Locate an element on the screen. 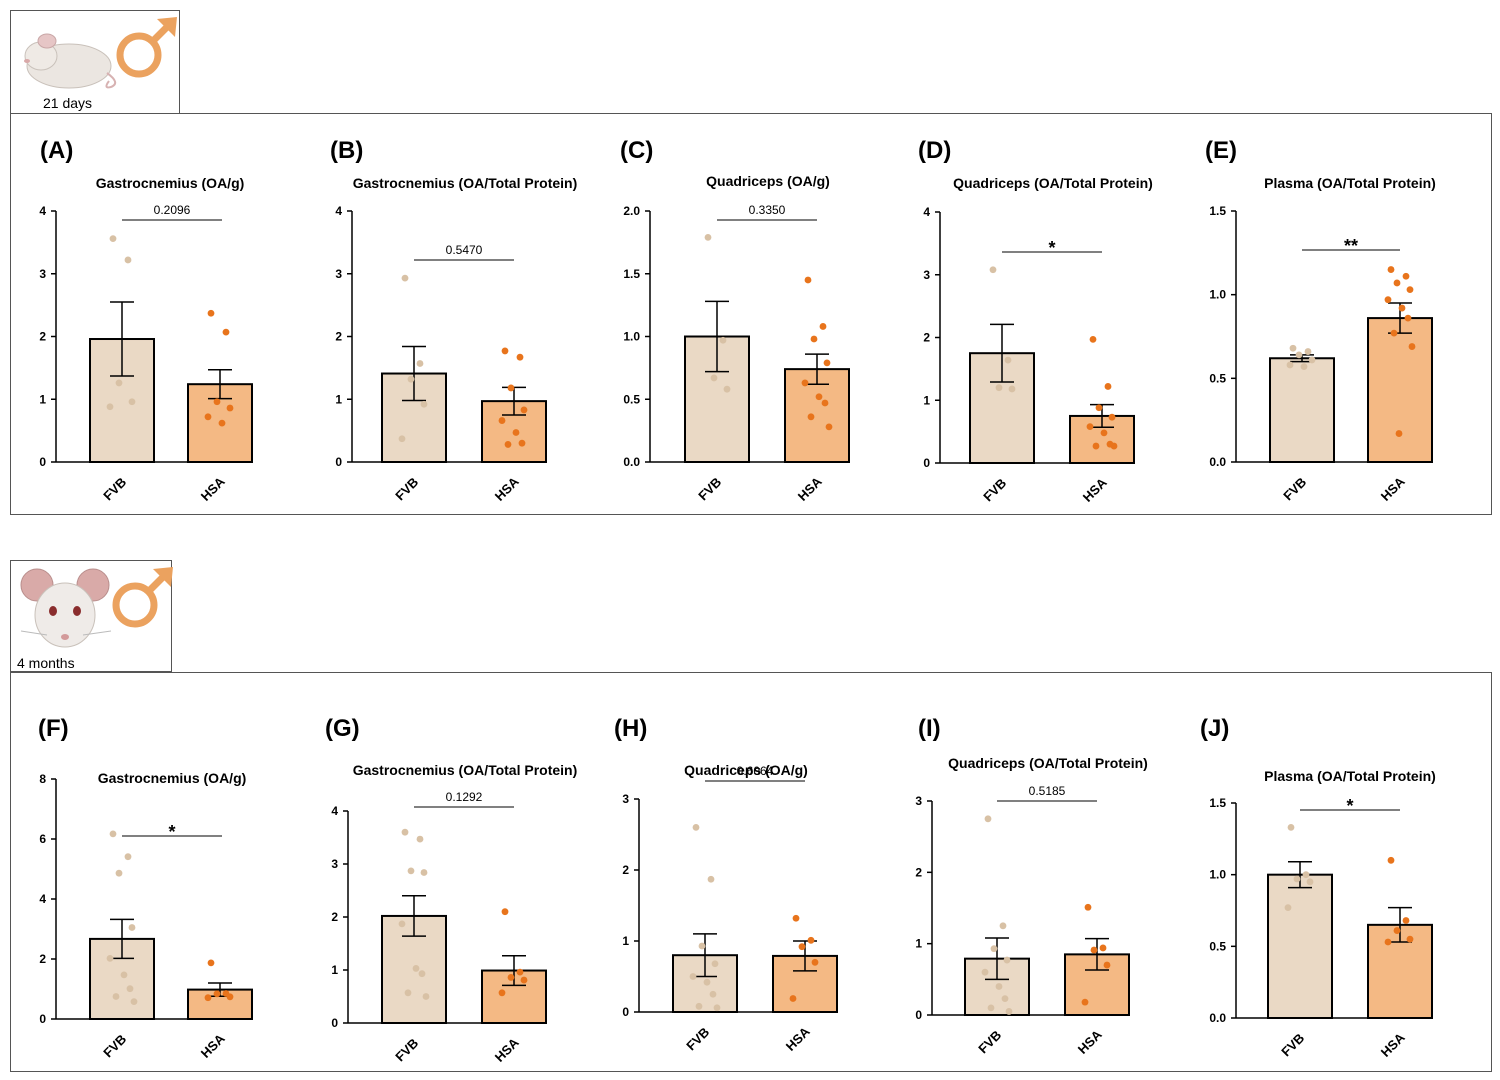 This screenshot has height=1080, width=1500. significance-label: 0.6064 is located at coordinates (755, 771).